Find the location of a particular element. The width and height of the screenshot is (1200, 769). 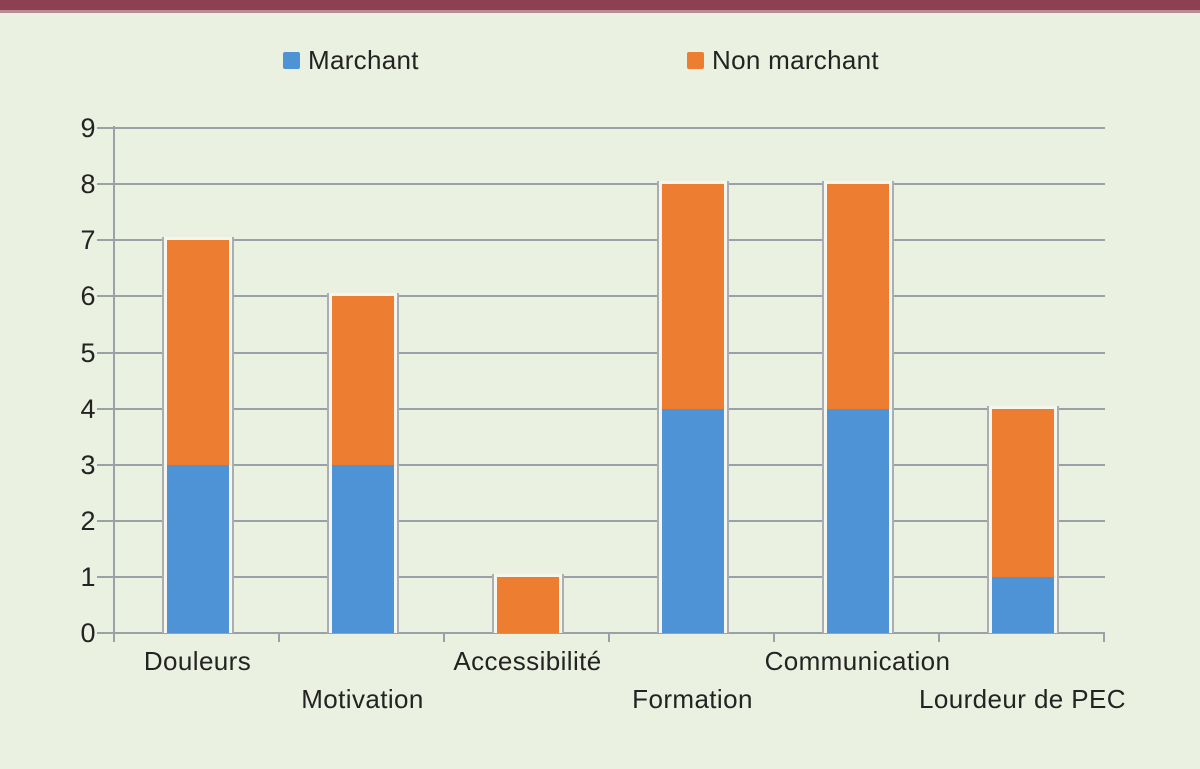

y-axis-label-9: 9 is located at coordinates (88, 128).